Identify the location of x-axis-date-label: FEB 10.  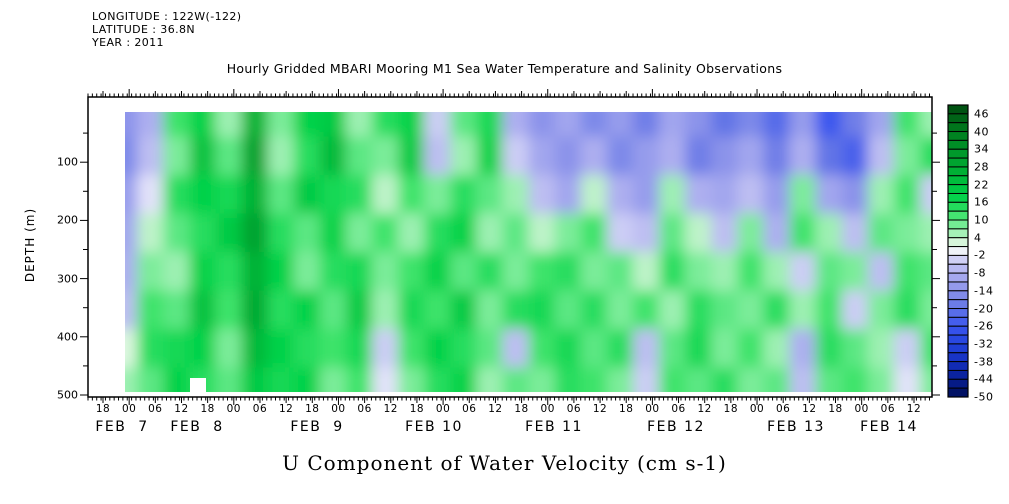
(434, 427).